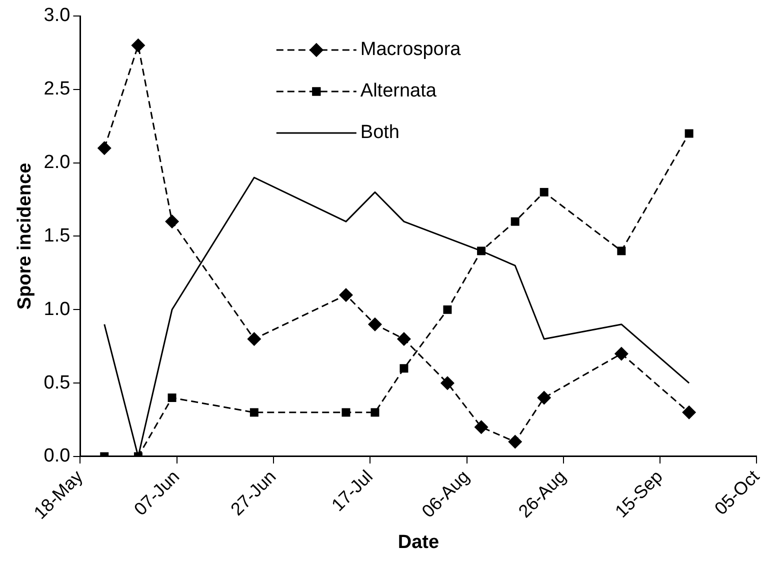 Image resolution: width=775 pixels, height=564 pixels. What do you see at coordinates (25, 236) in the screenshot?
I see `y-axis-title: Spore incidence` at bounding box center [25, 236].